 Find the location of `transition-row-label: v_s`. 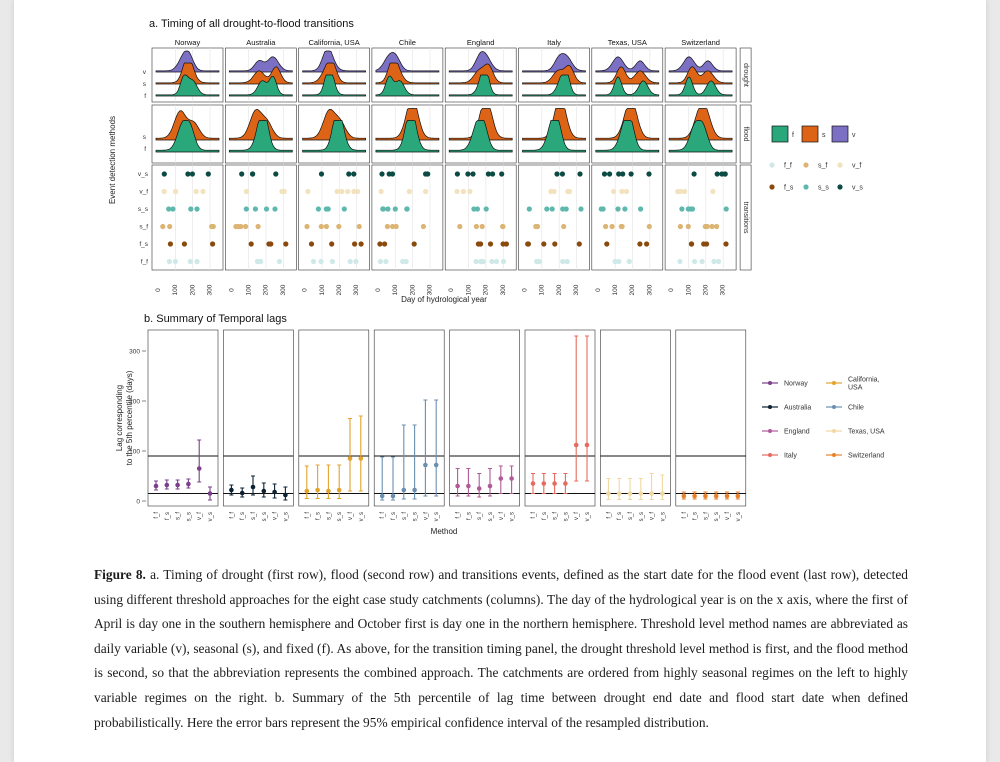

transition-row-label: v_s is located at coordinates (143, 174).